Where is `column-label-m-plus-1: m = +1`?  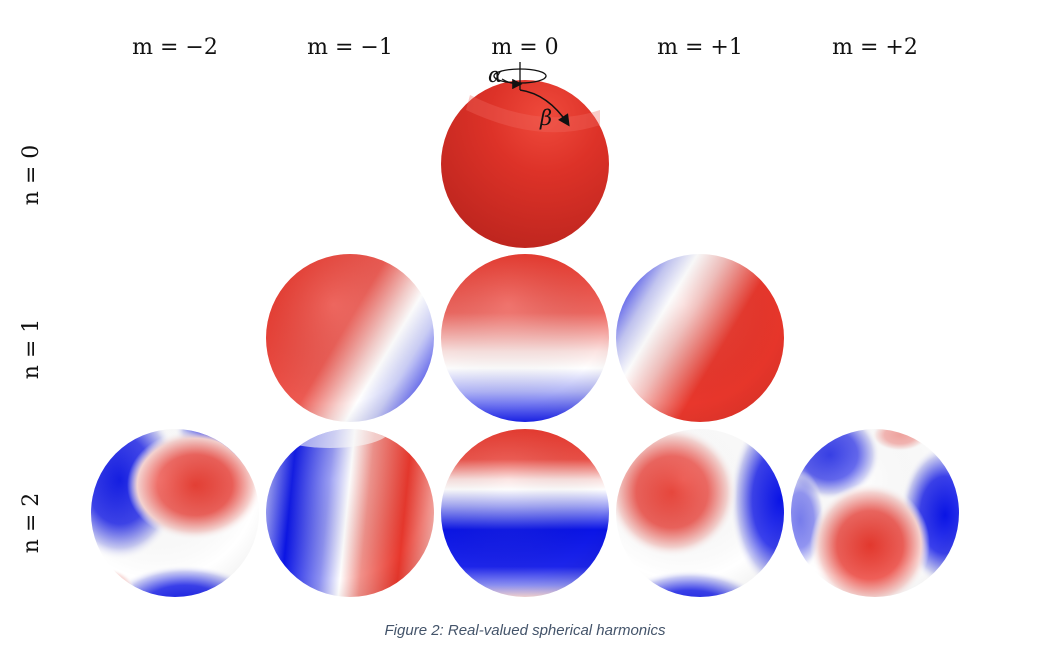
column-label-m-plus-1: m = +1 is located at coordinates (700, 47).